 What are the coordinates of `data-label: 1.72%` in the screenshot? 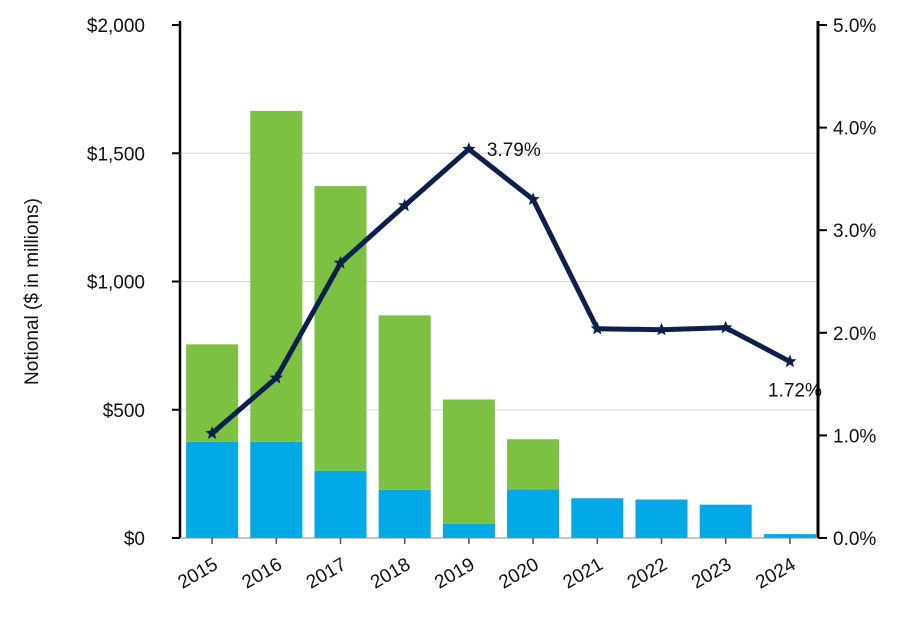 It's located at (795, 391).